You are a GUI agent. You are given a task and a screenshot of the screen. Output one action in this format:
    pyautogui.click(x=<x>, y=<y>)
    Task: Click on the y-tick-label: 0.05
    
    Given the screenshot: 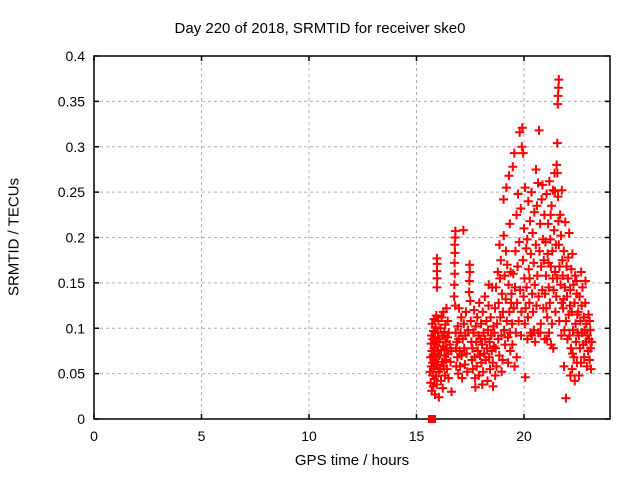 What is the action you would take?
    pyautogui.click(x=71, y=374)
    